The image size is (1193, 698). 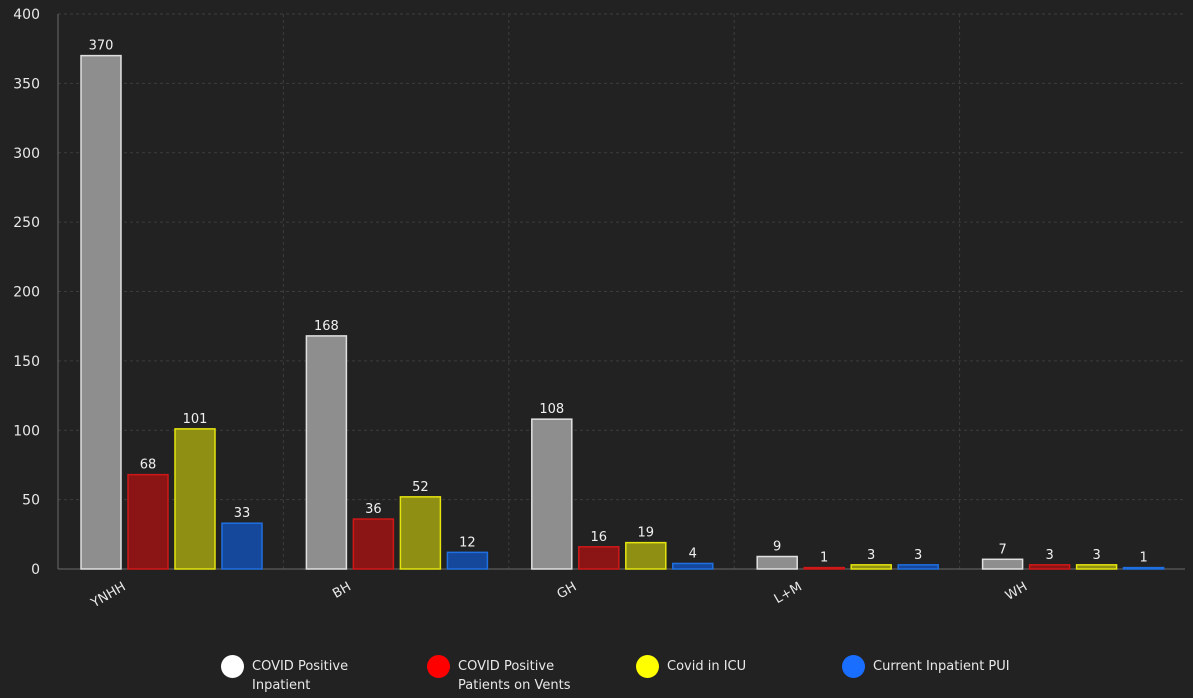 What do you see at coordinates (26, 431) in the screenshot?
I see `y-tick-label: 100` at bounding box center [26, 431].